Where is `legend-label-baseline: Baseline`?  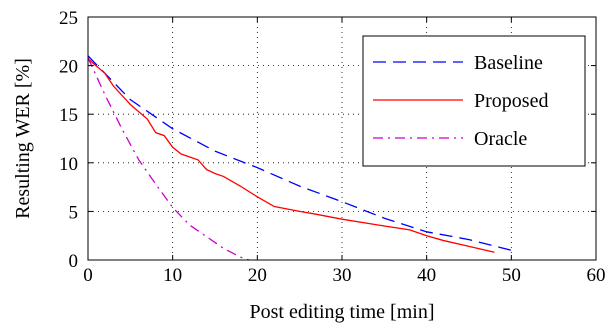
legend-label-baseline: Baseline is located at coordinates (508, 63).